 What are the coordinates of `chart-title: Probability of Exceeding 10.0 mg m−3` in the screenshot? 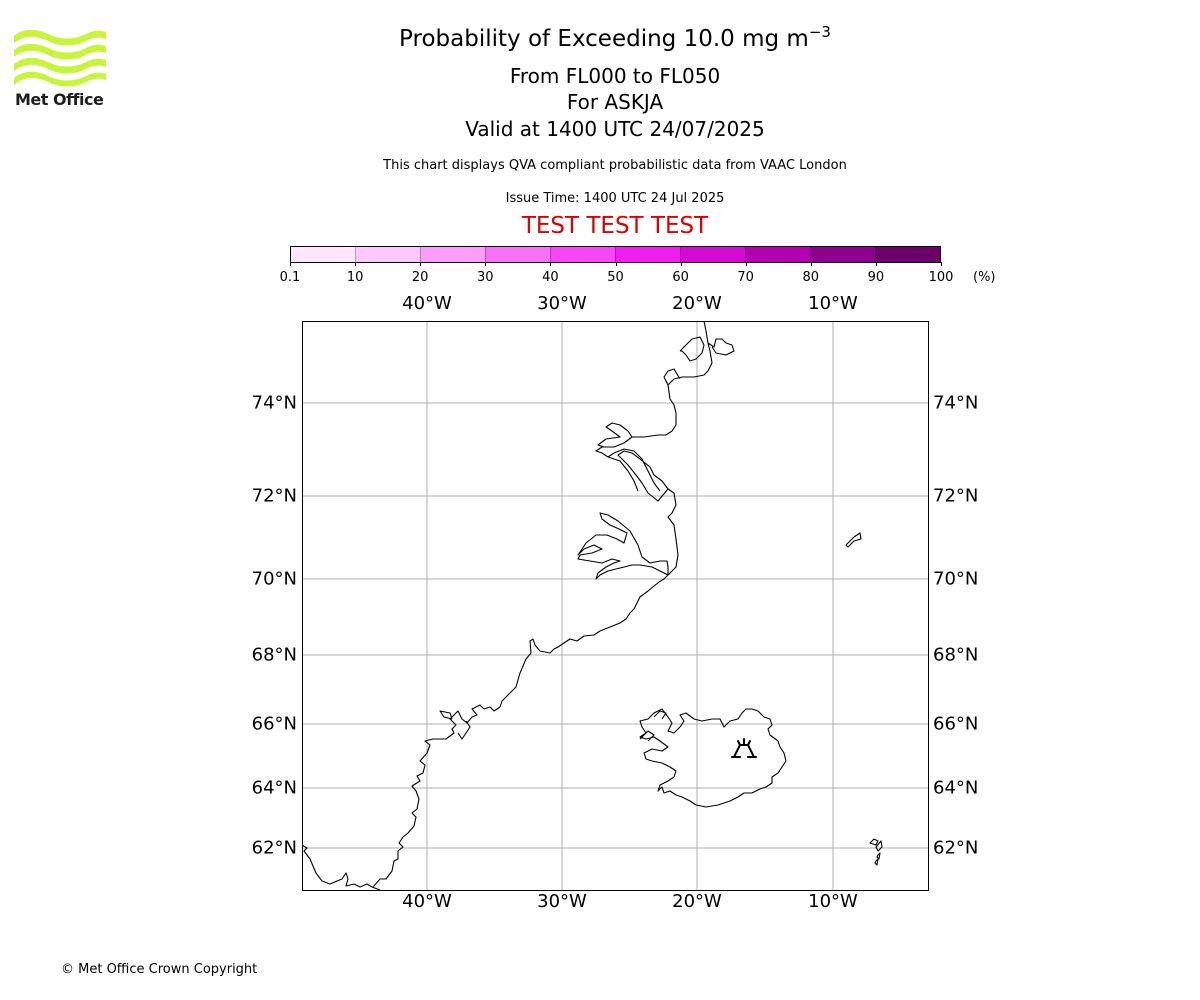 It's located at (615, 38).